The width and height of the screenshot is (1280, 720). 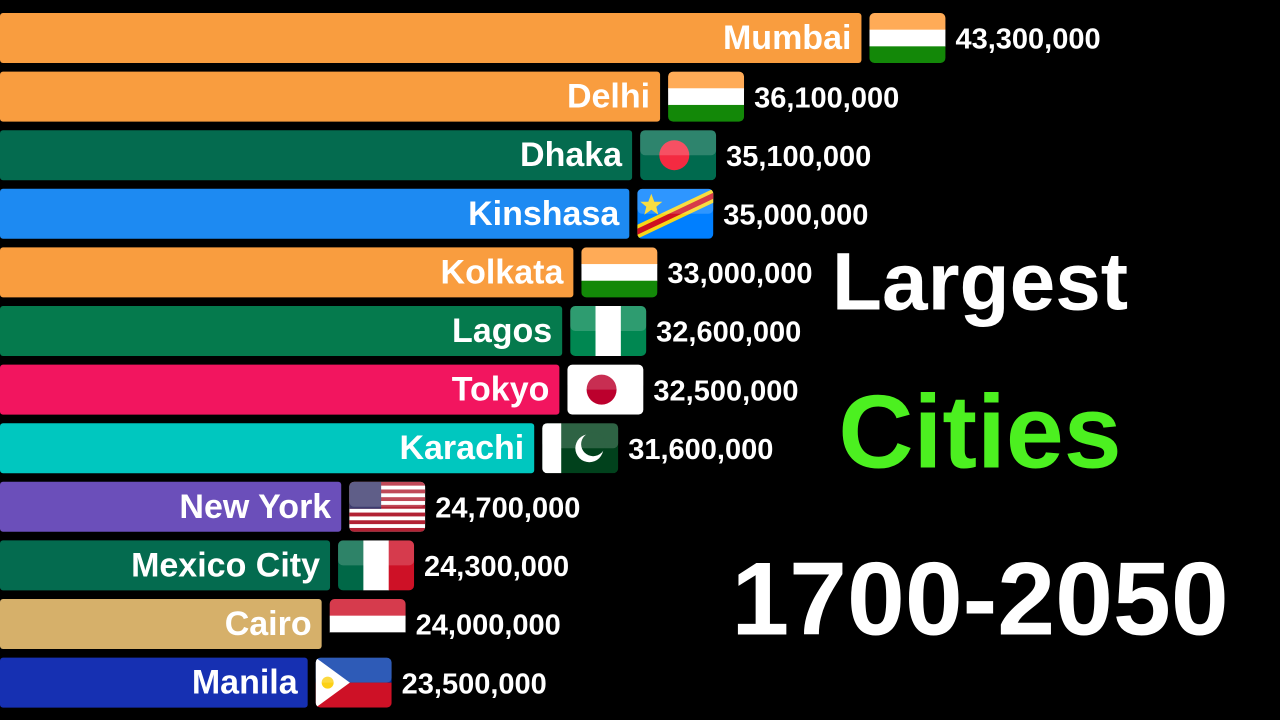 I want to click on value-label: 23,500,000, so click(x=474, y=684).